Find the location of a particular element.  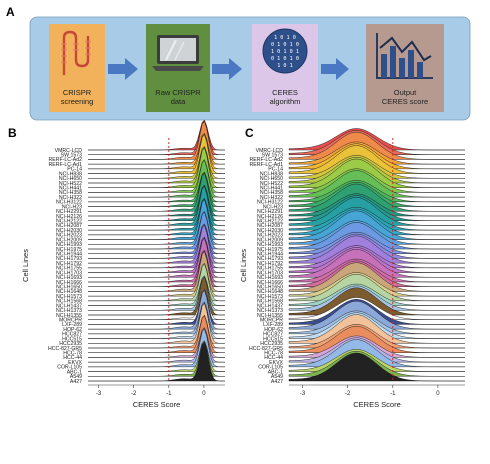

step-crispr-screening: CRISPR screening is located at coordinates (77, 68).